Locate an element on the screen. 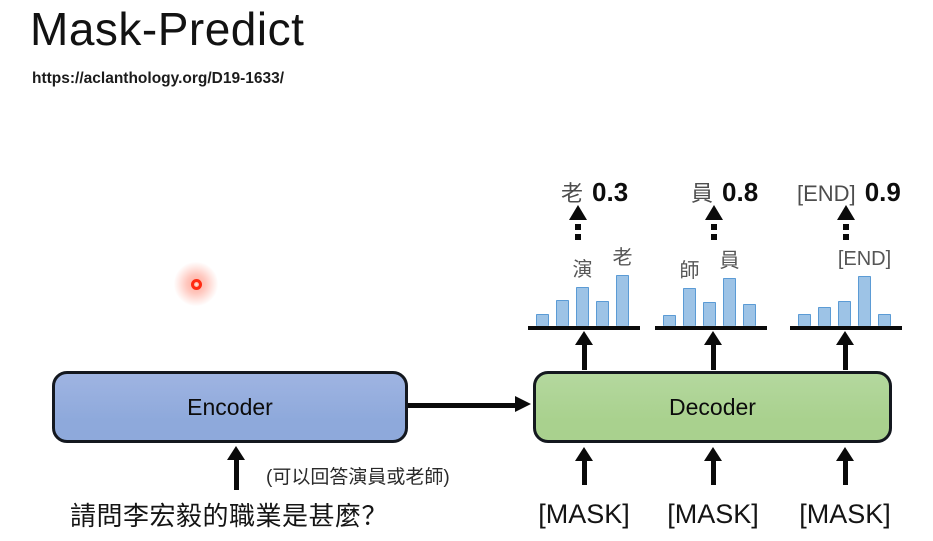 Image resolution: width=933 pixels, height=541 pixels. predicted-probability: 0.9 is located at coordinates (882, 192).